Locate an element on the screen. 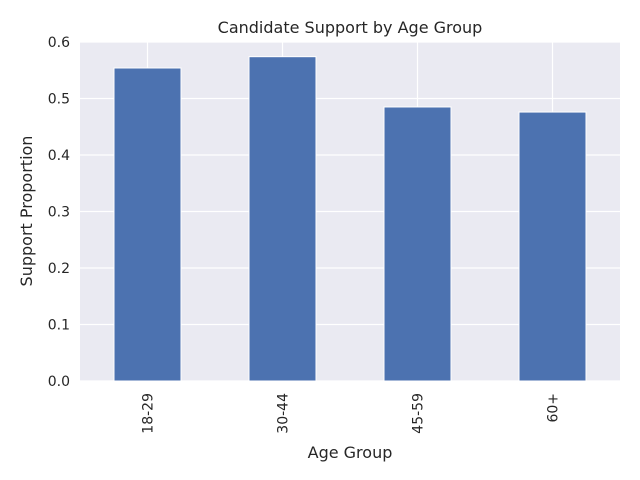  y-tick-label: 0.2 is located at coordinates (59, 269).